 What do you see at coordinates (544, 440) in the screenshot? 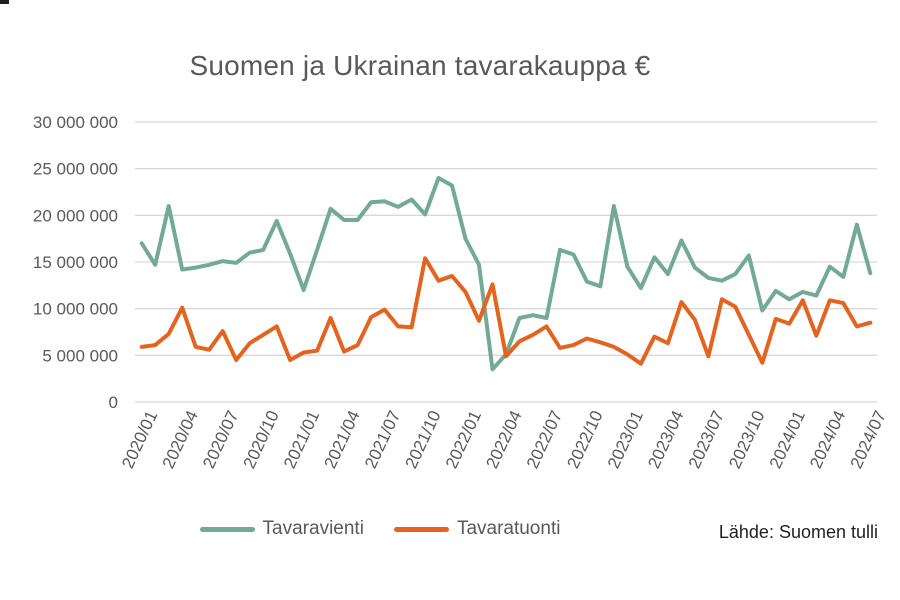
I see `x-axis-tick-label: 2022/07` at bounding box center [544, 440].